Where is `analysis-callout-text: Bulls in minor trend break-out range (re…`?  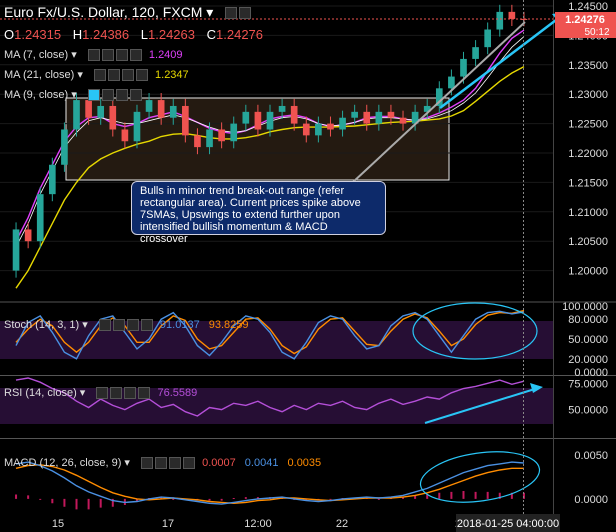 analysis-callout-text: Bulls in minor trend break-out range (re… is located at coordinates (250, 215).